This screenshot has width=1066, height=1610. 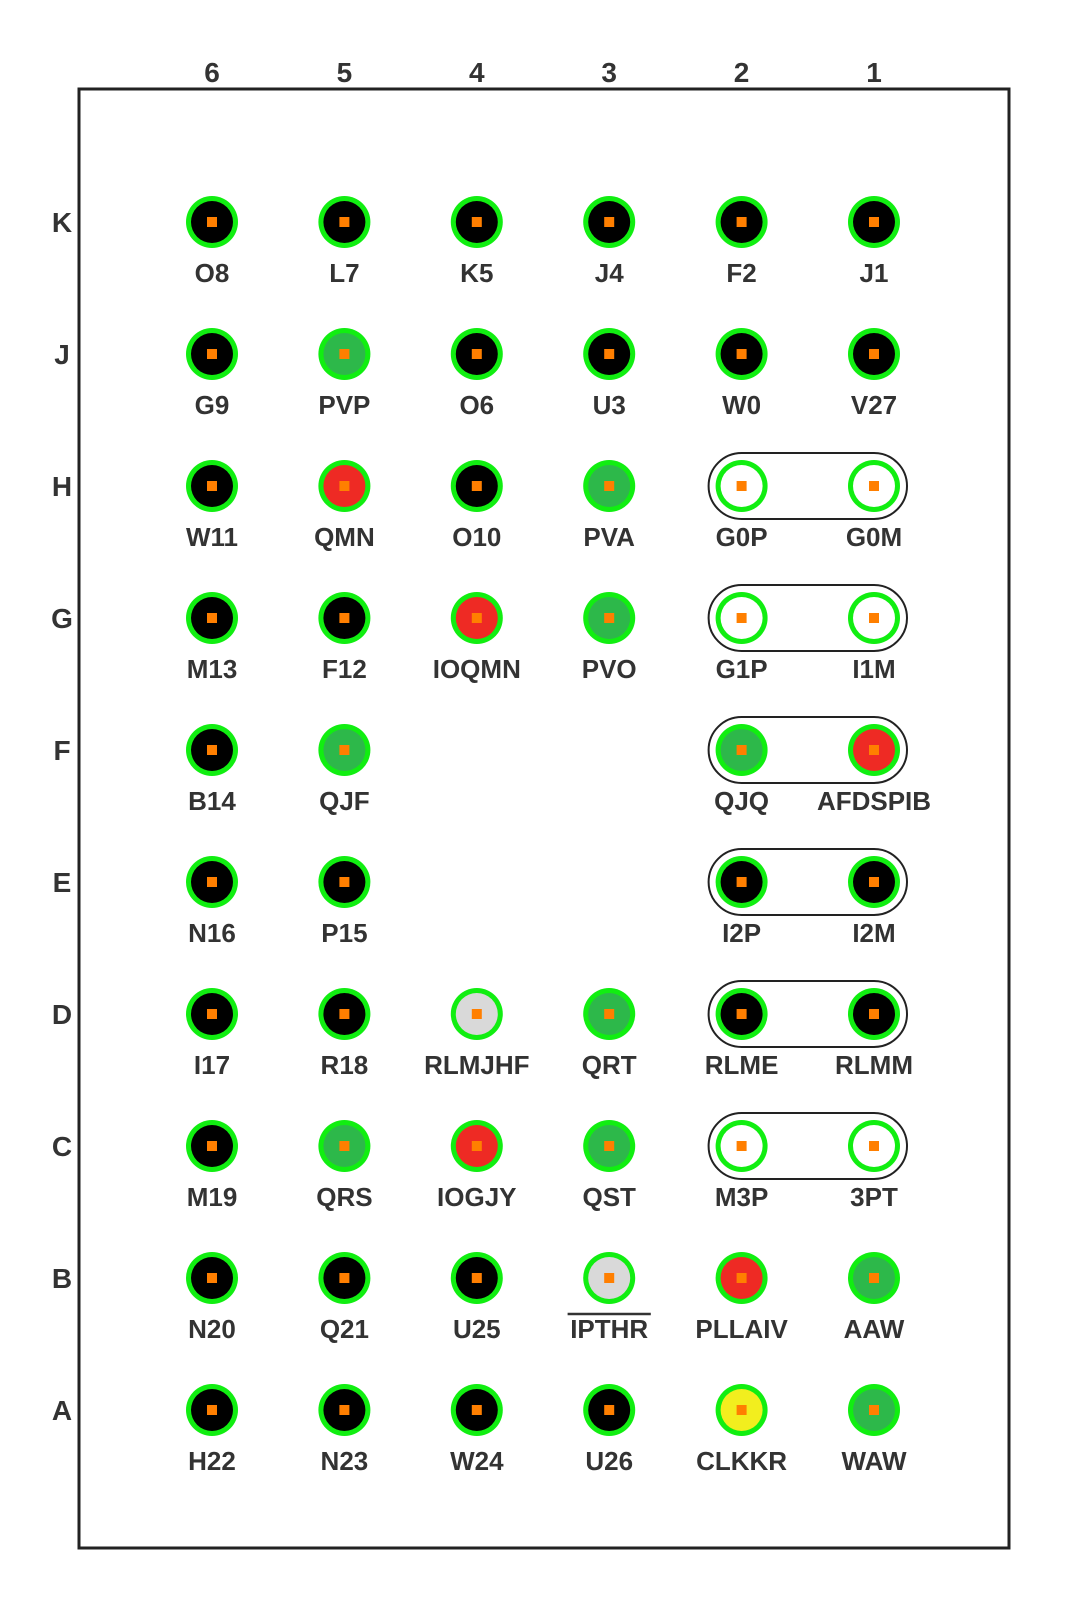 I want to click on pin-label: RLME, so click(x=742, y=1065).